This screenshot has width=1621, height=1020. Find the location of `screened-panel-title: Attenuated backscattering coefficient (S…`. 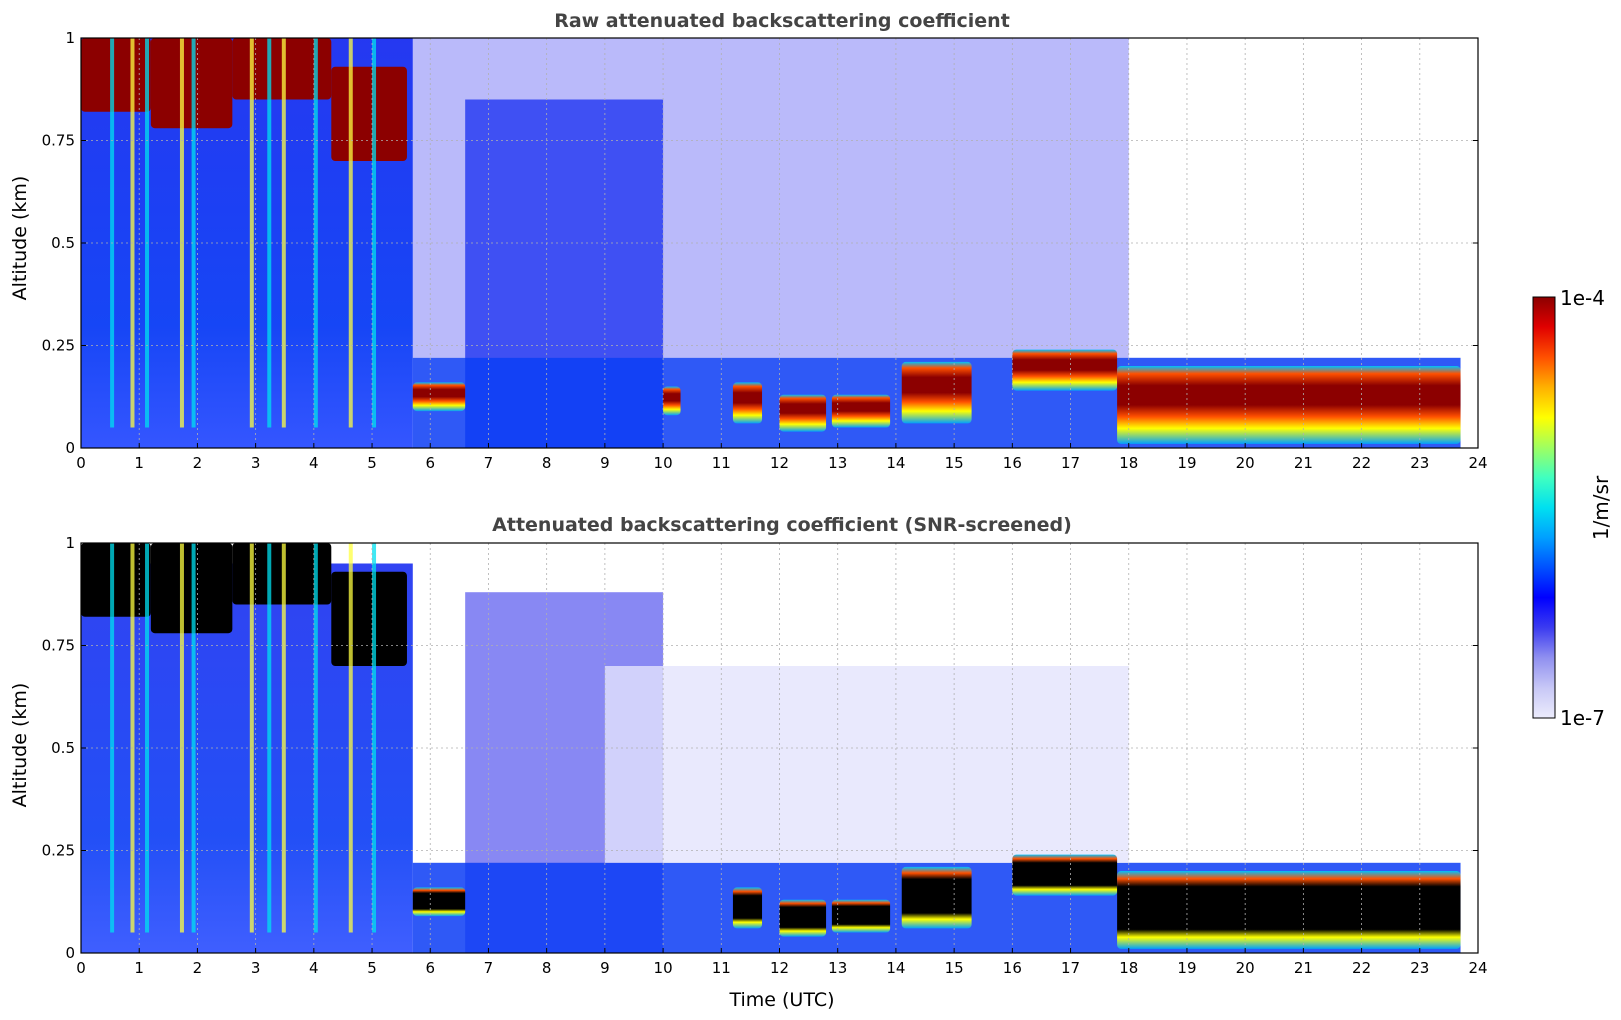

screened-panel-title: Attenuated backscattering coefficient (S… is located at coordinates (782, 525).